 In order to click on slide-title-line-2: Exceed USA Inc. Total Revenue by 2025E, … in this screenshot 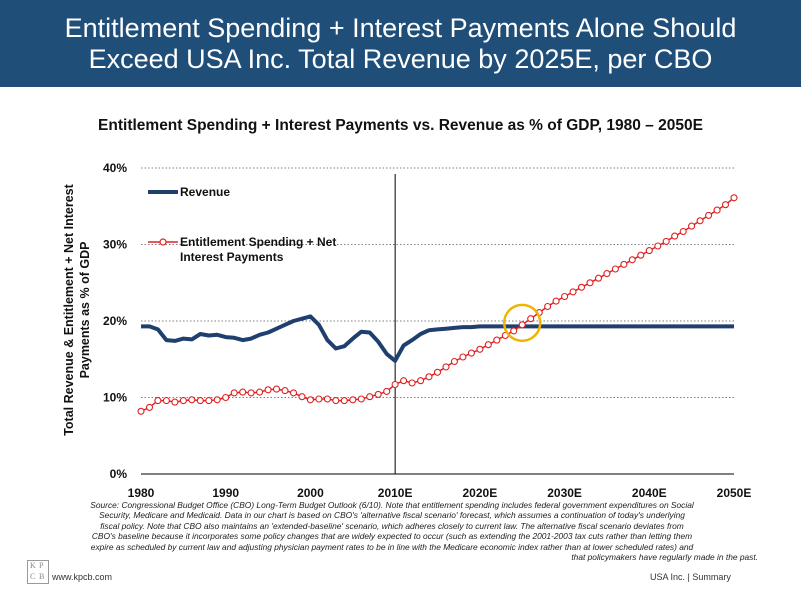, I will do `click(400, 59)`.